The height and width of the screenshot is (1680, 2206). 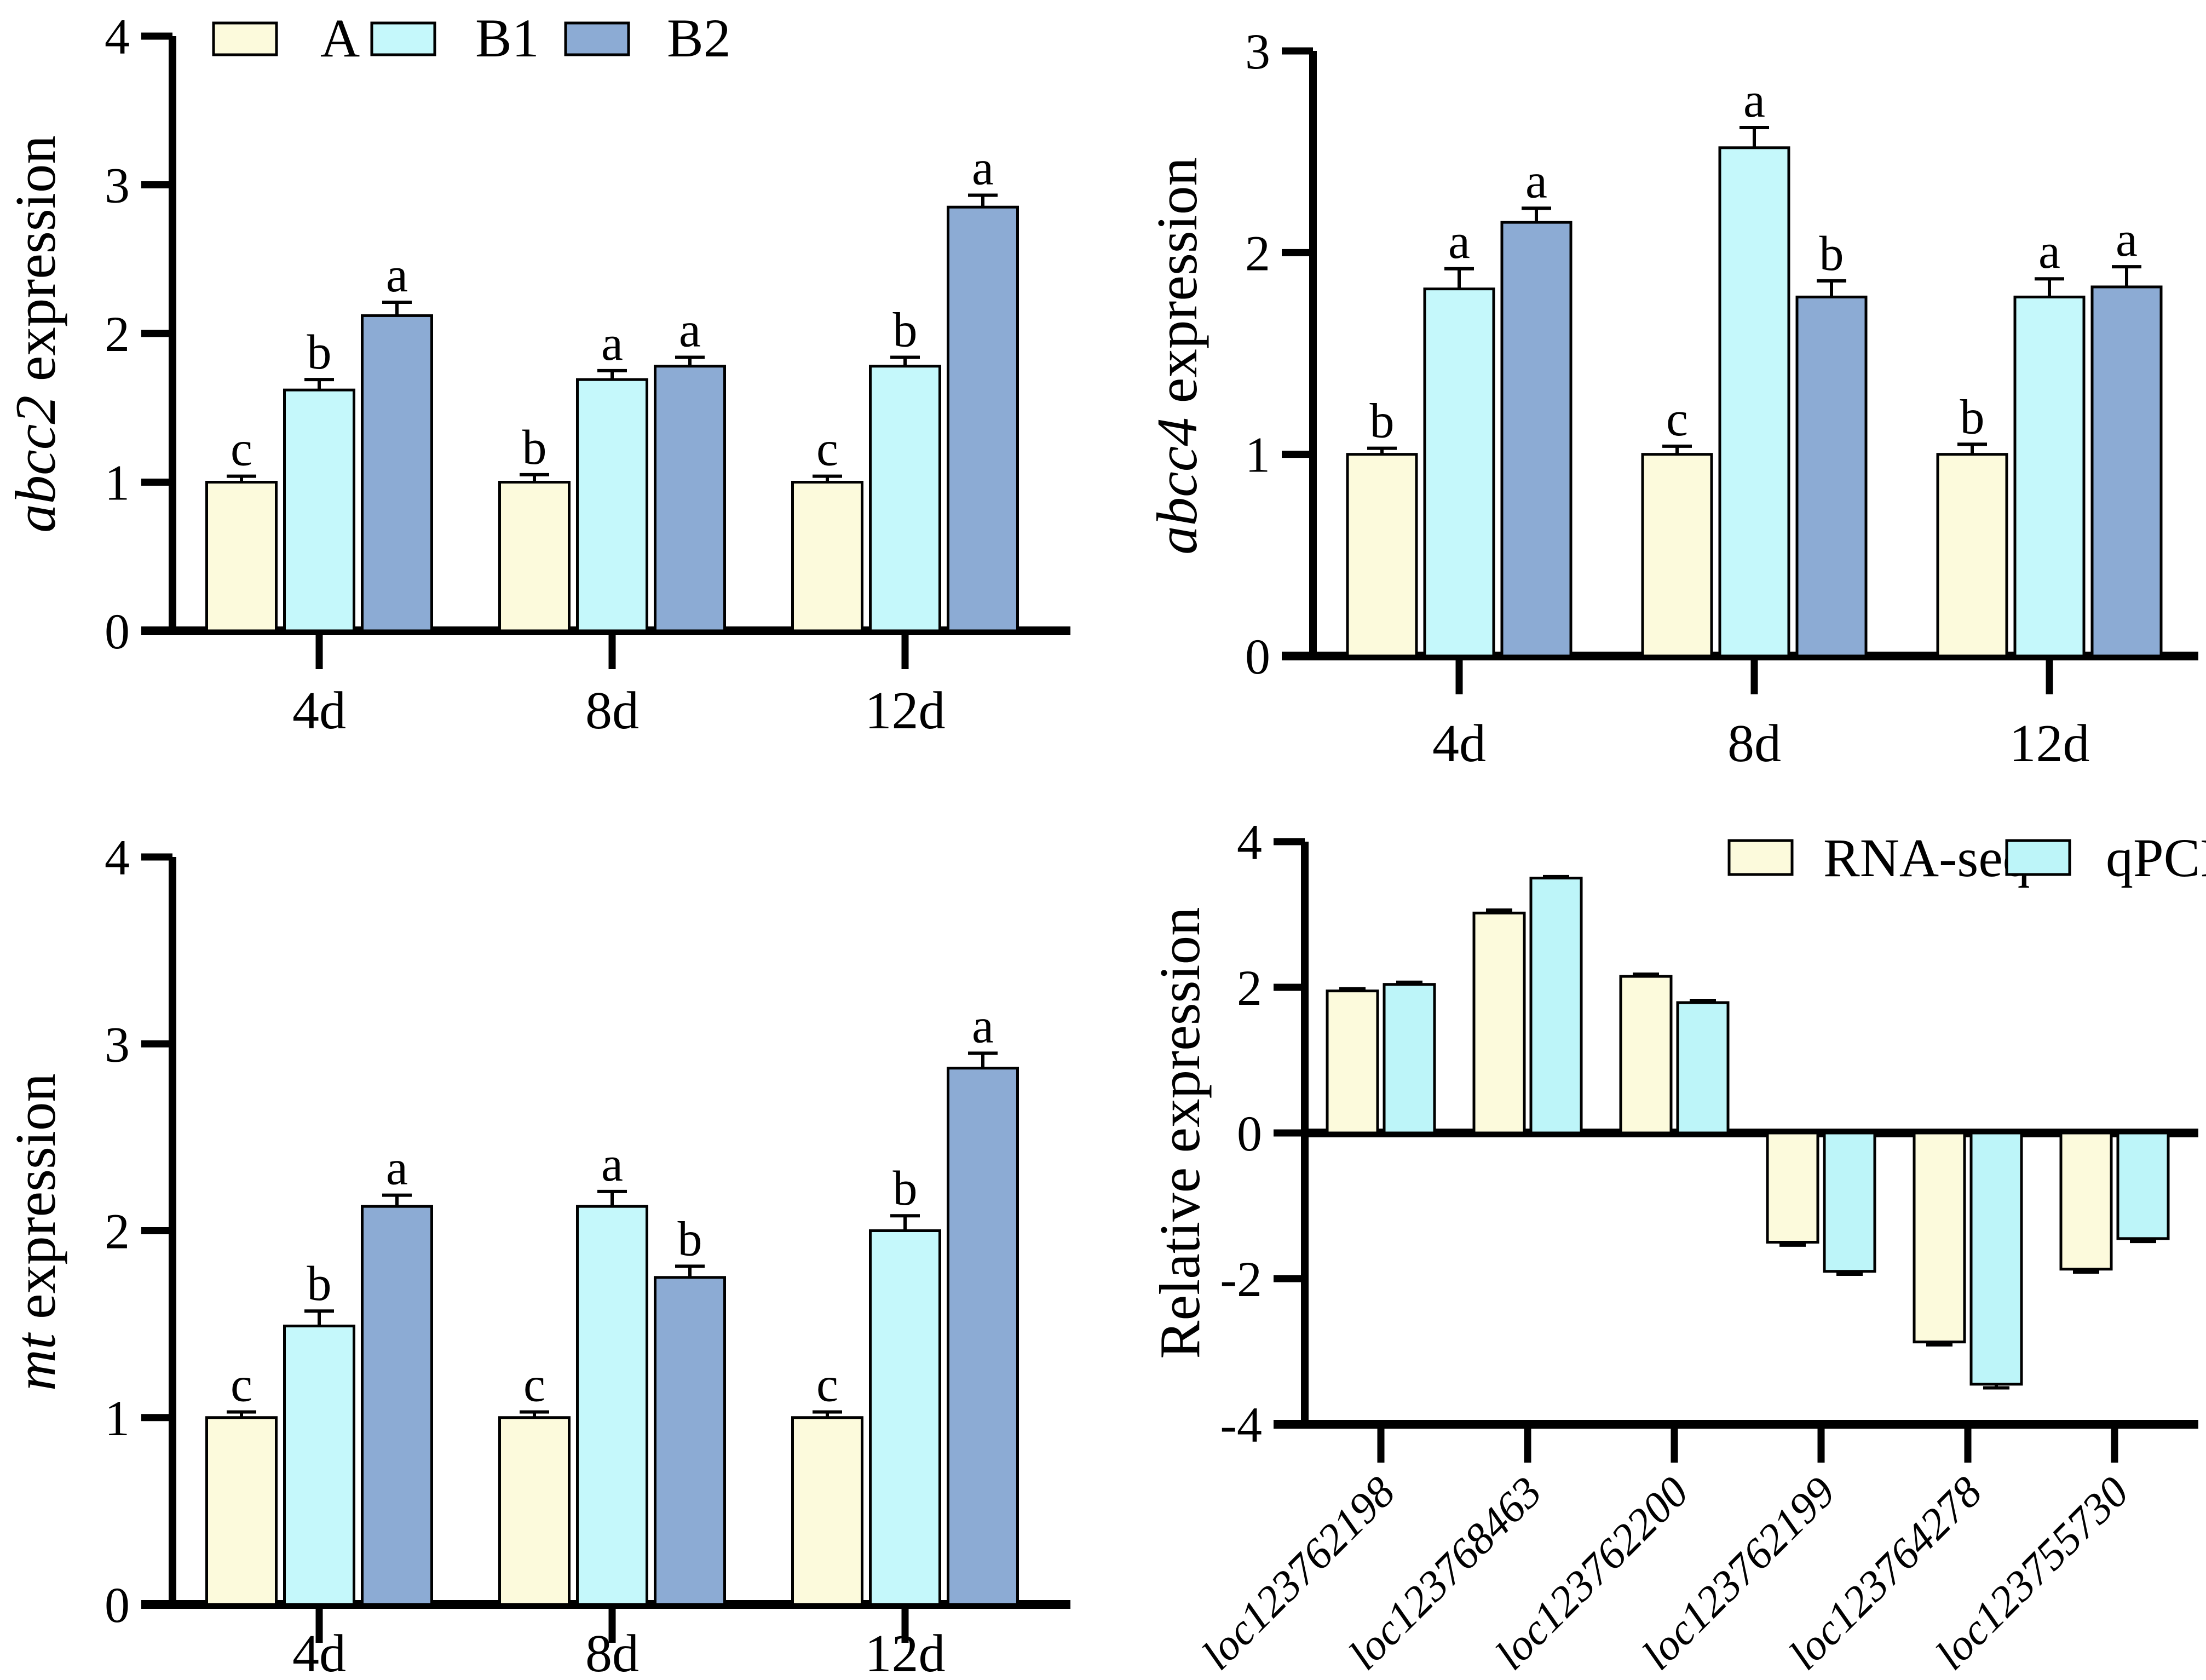 I want to click on bar-abcc4-B1-12d, so click(x=2049, y=476).